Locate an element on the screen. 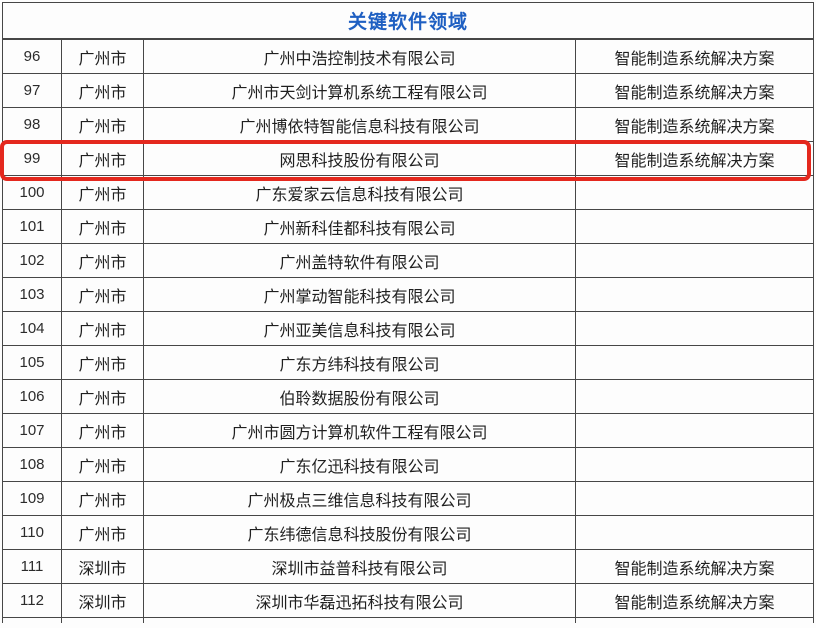 Image resolution: width=816 pixels, height=628 pixels. company-cell is located at coordinates (359, 620).